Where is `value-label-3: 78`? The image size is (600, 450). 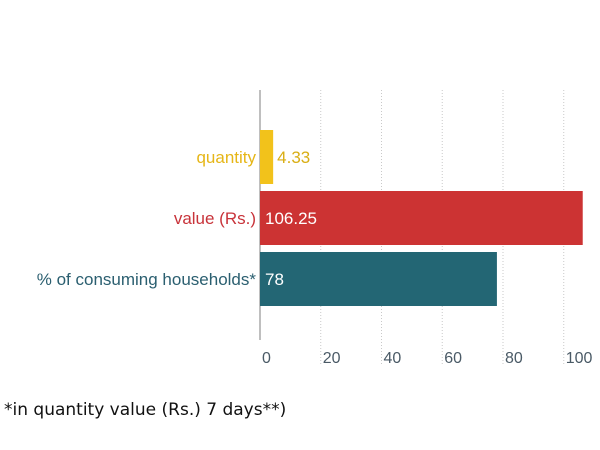
value-label-3: 78 is located at coordinates (274, 279).